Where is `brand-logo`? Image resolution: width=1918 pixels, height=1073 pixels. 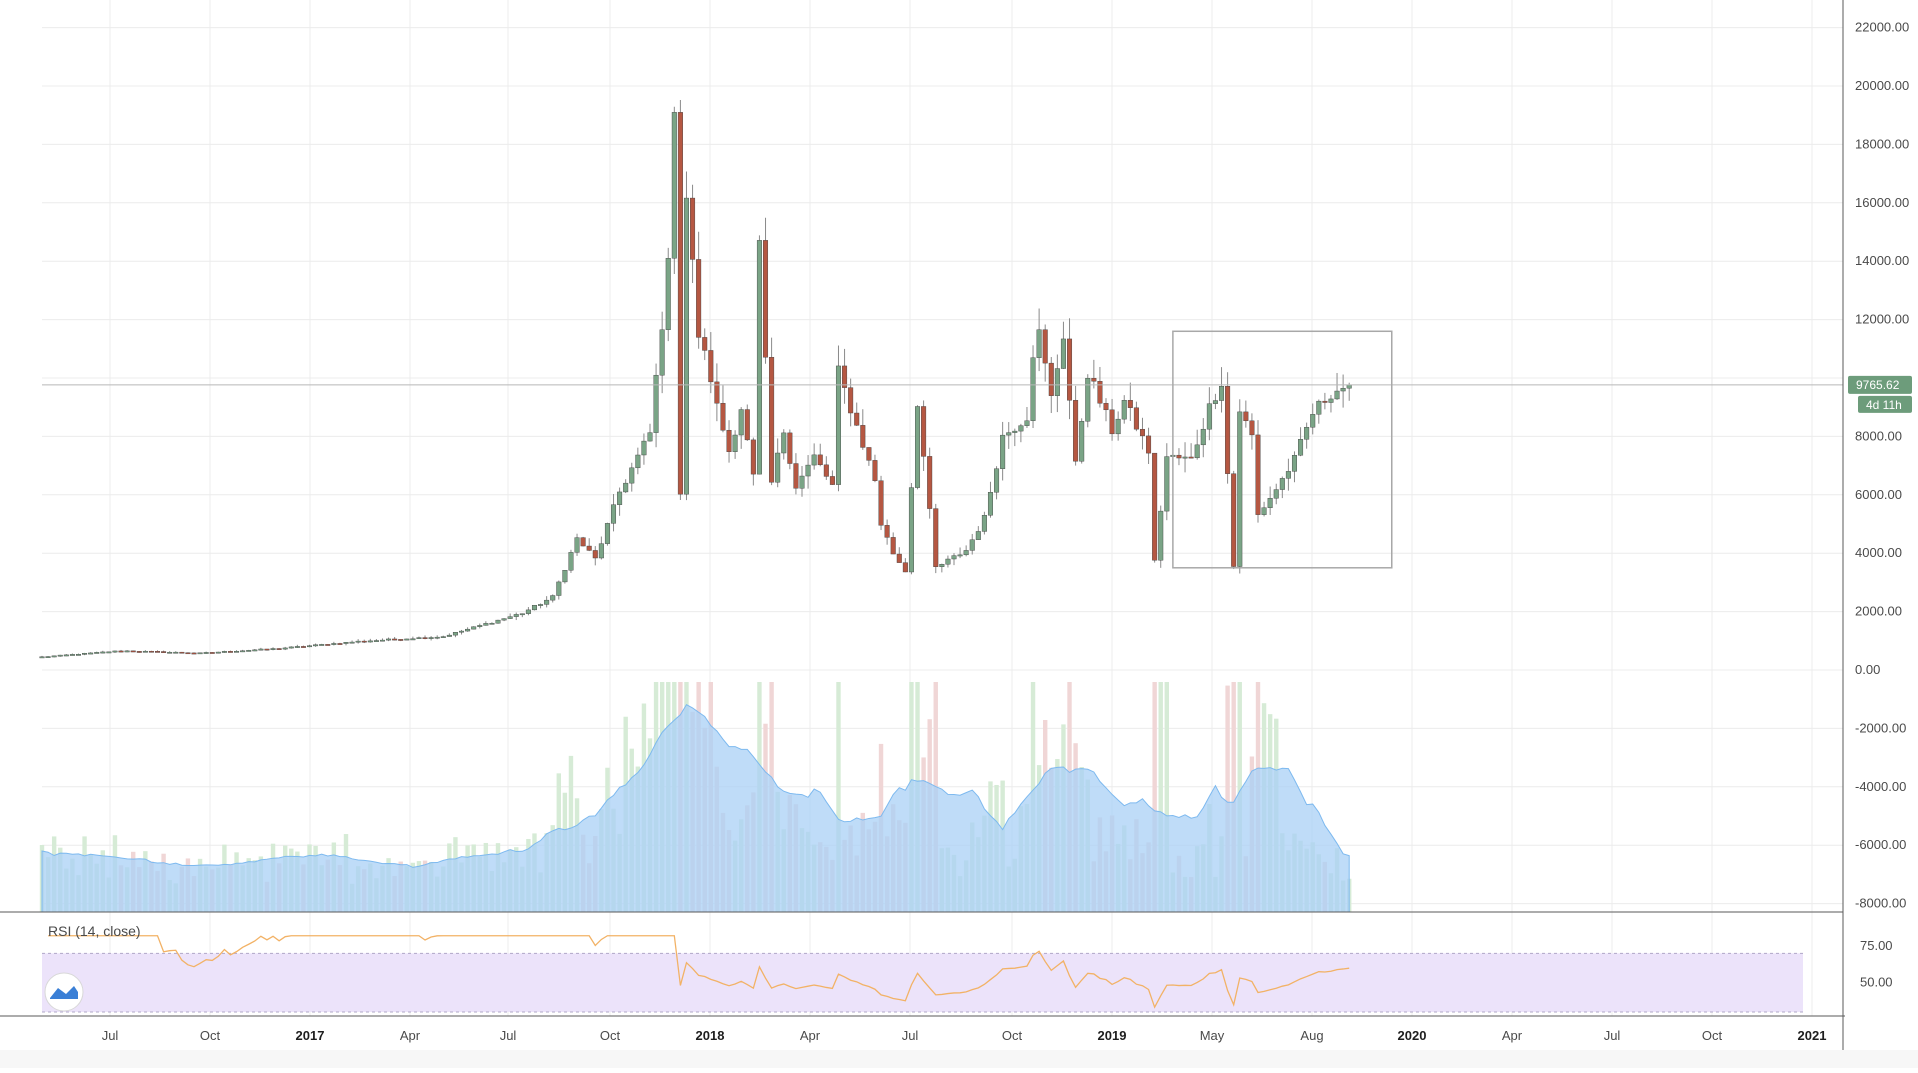 brand-logo is located at coordinates (64, 992).